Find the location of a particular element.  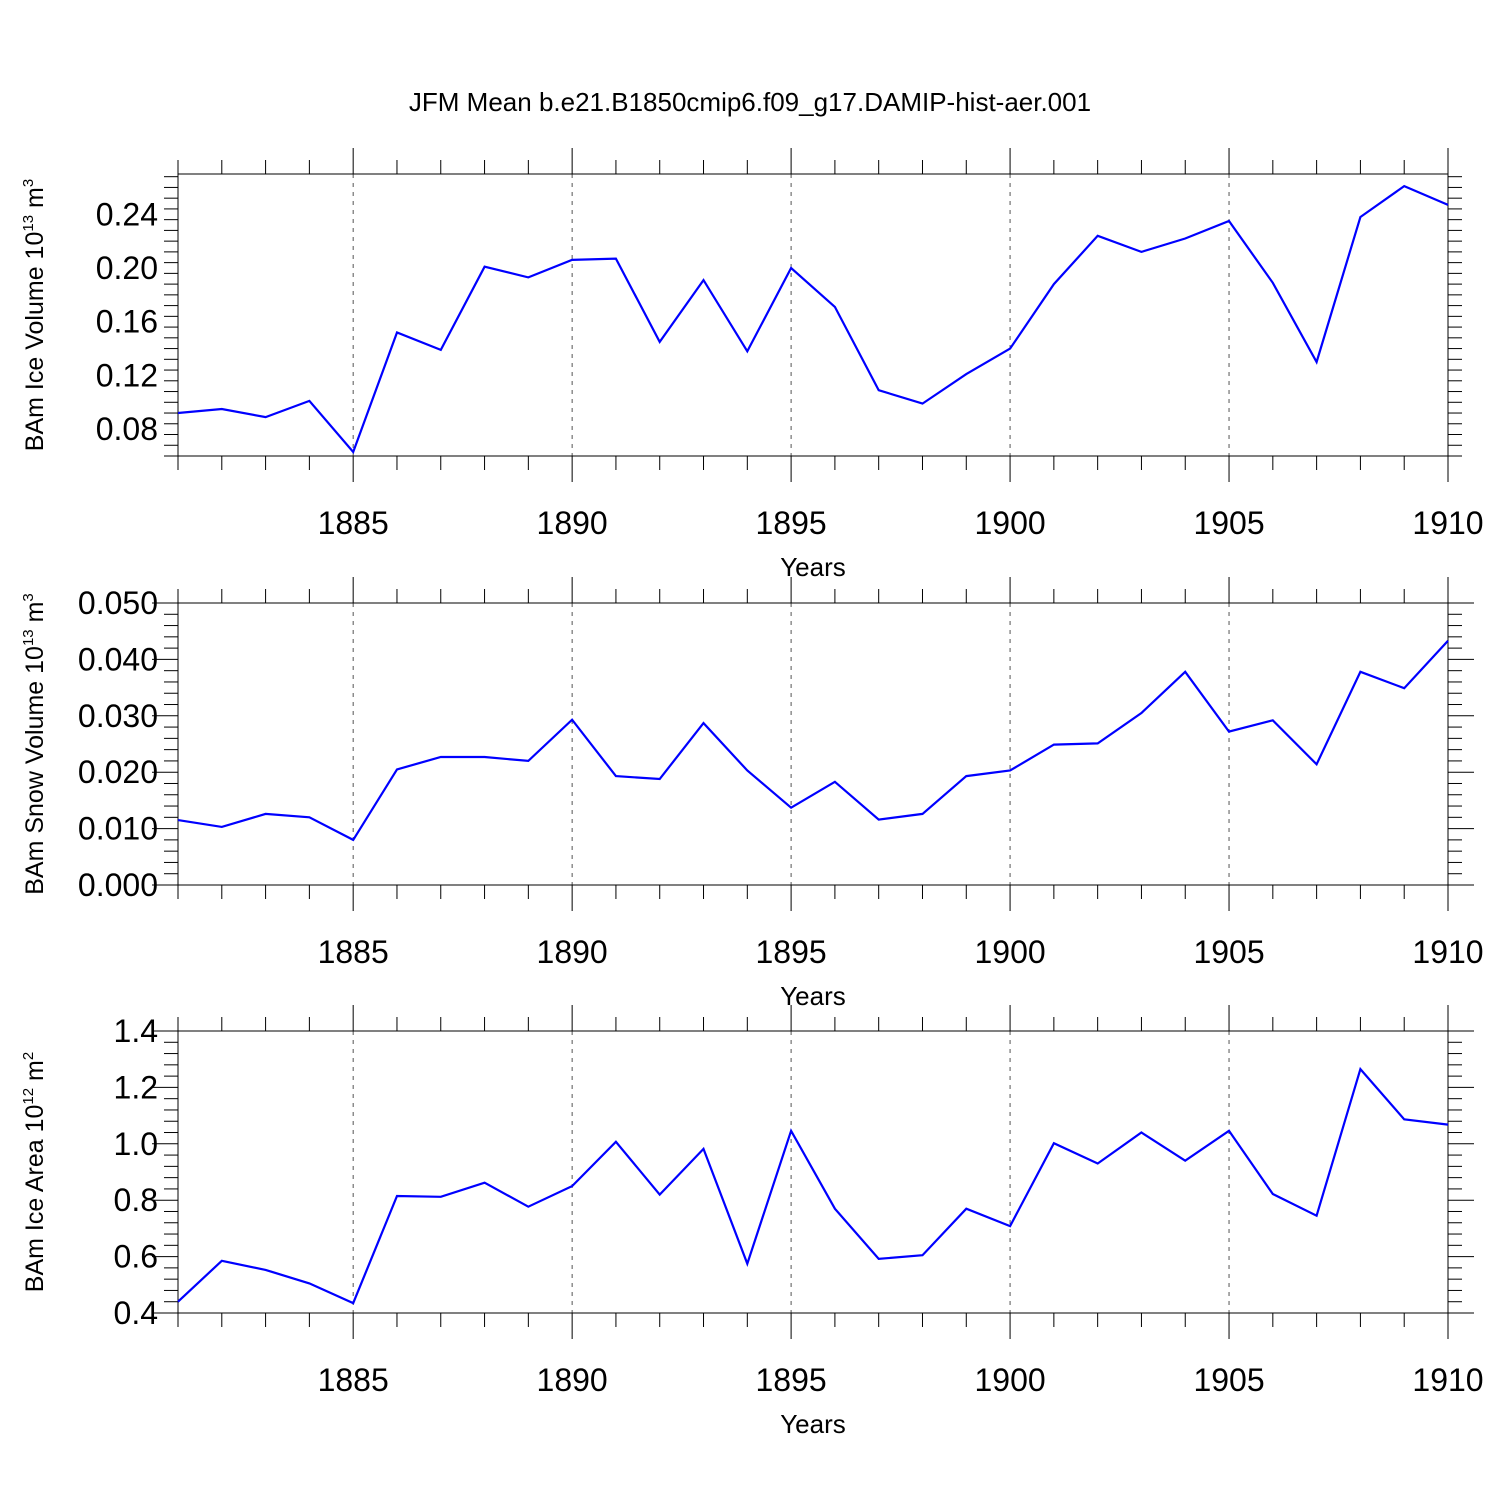

y-axis-label: BAm Ice Volume 1013 m3 is located at coordinates (34, 315).